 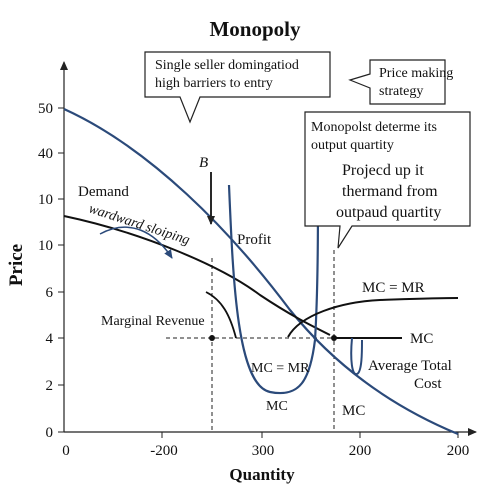 I want to click on marginal-revenue-curve, so click(x=197, y=275).